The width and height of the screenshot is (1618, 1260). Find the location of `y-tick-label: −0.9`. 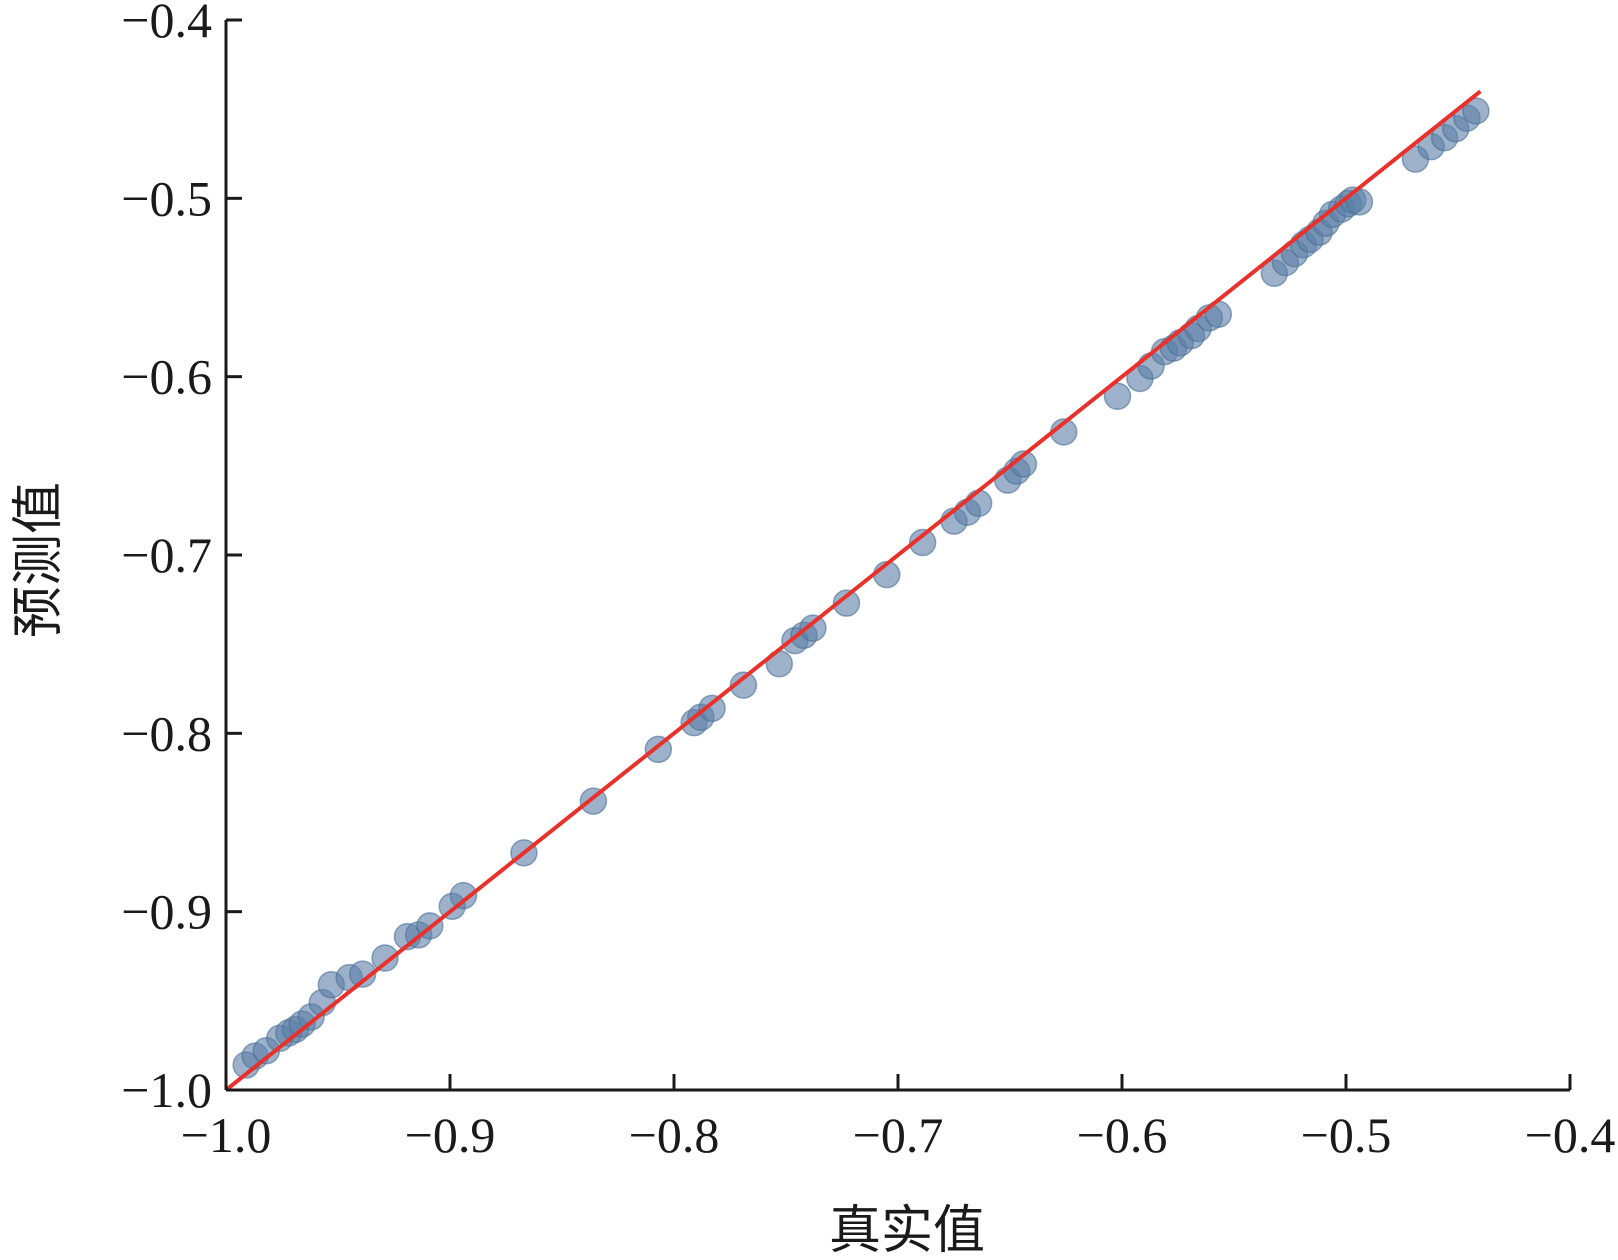

y-tick-label: −0.9 is located at coordinates (166, 912).